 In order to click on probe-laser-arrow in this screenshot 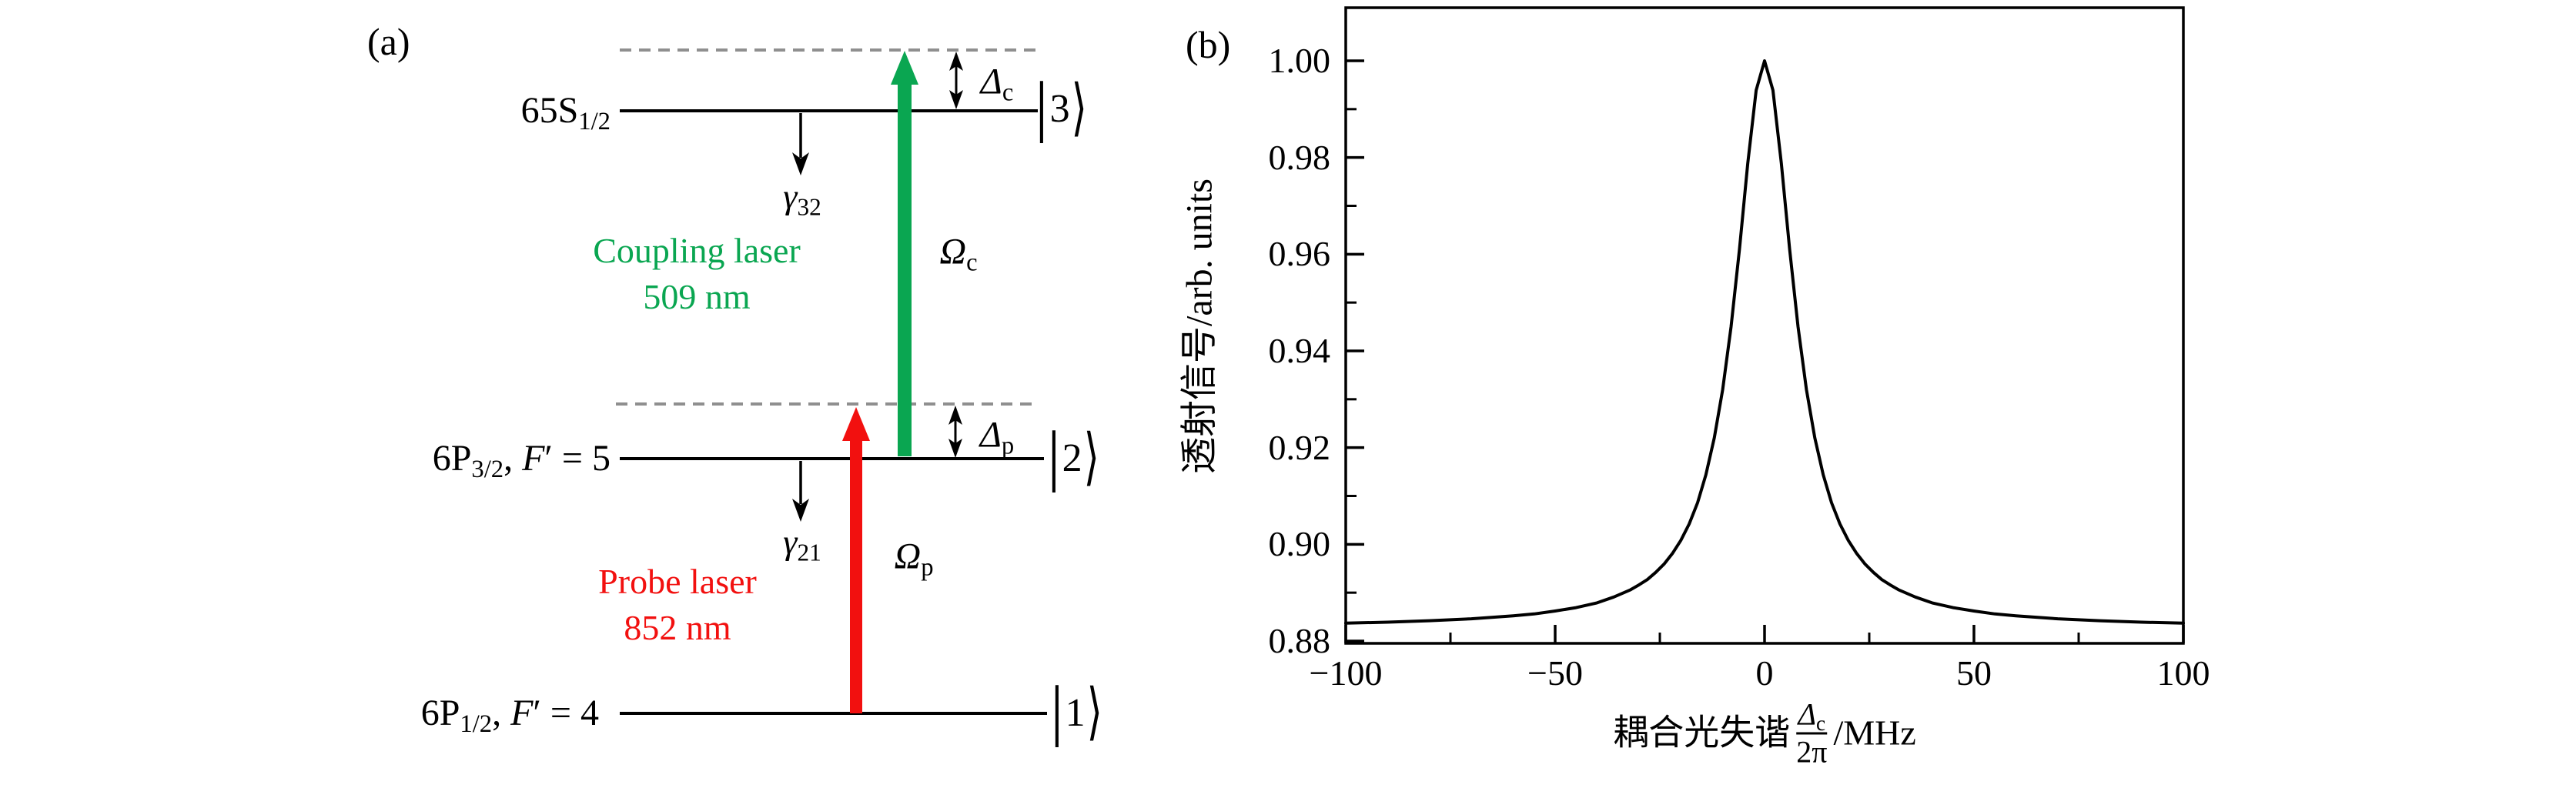, I will do `click(856, 560)`.